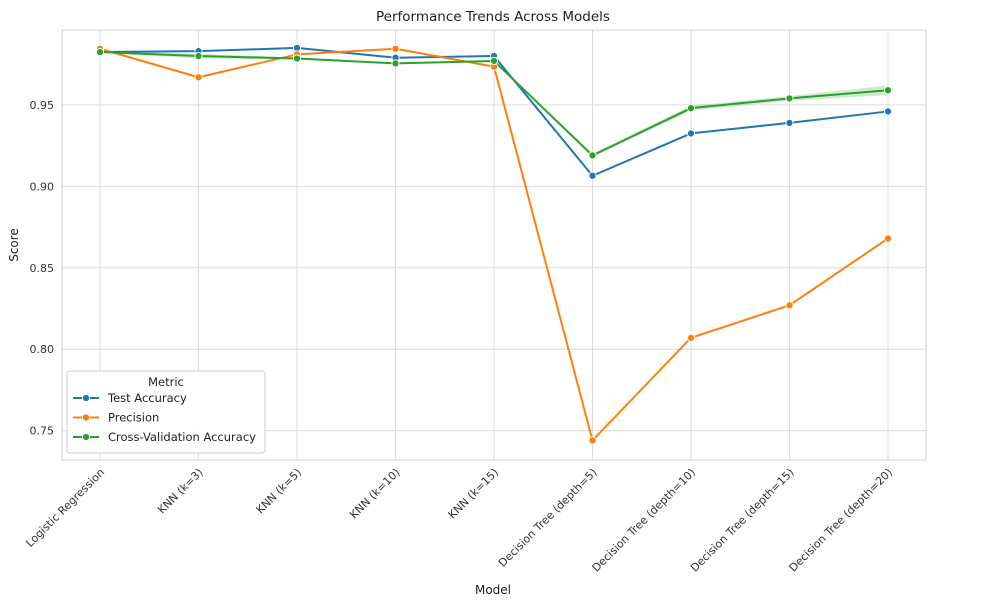 This screenshot has width=987, height=601. Describe the element at coordinates (493, 17) in the screenshot. I see `chart-title: Performance Trends Across Models` at that location.